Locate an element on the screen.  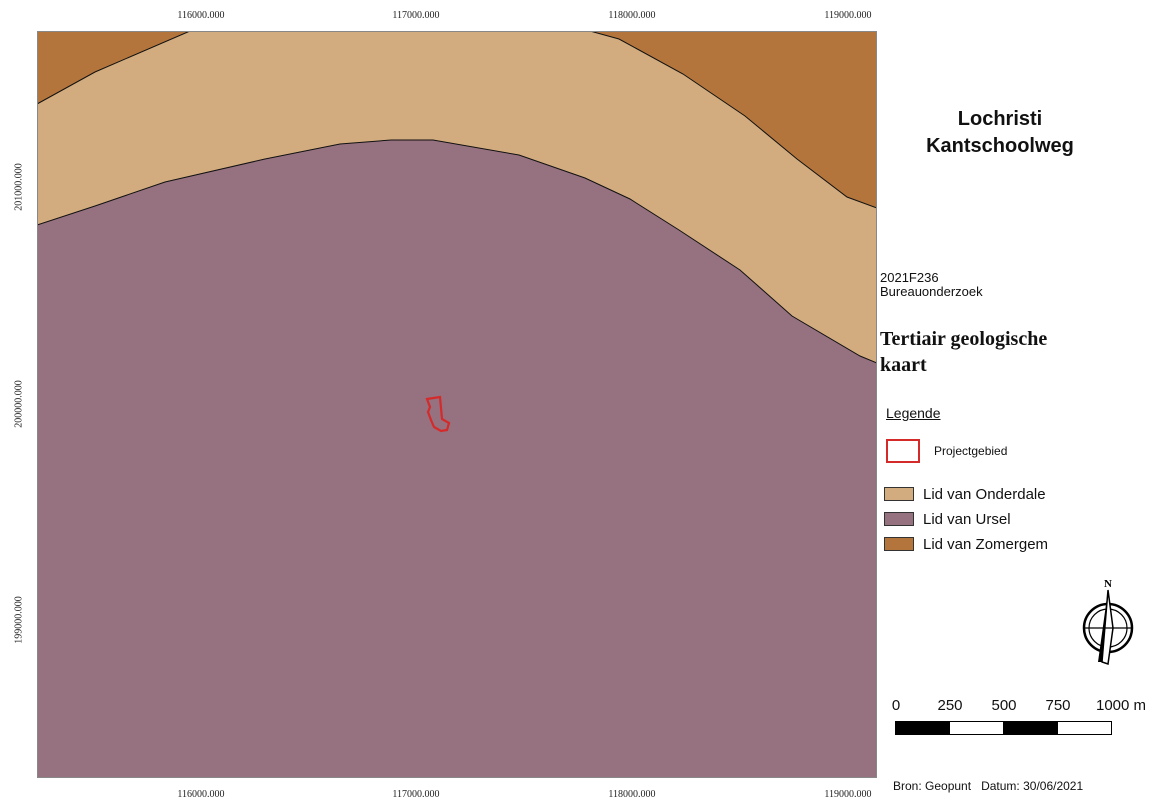
scale-label-250: 250 is located at coordinates (950, 705).